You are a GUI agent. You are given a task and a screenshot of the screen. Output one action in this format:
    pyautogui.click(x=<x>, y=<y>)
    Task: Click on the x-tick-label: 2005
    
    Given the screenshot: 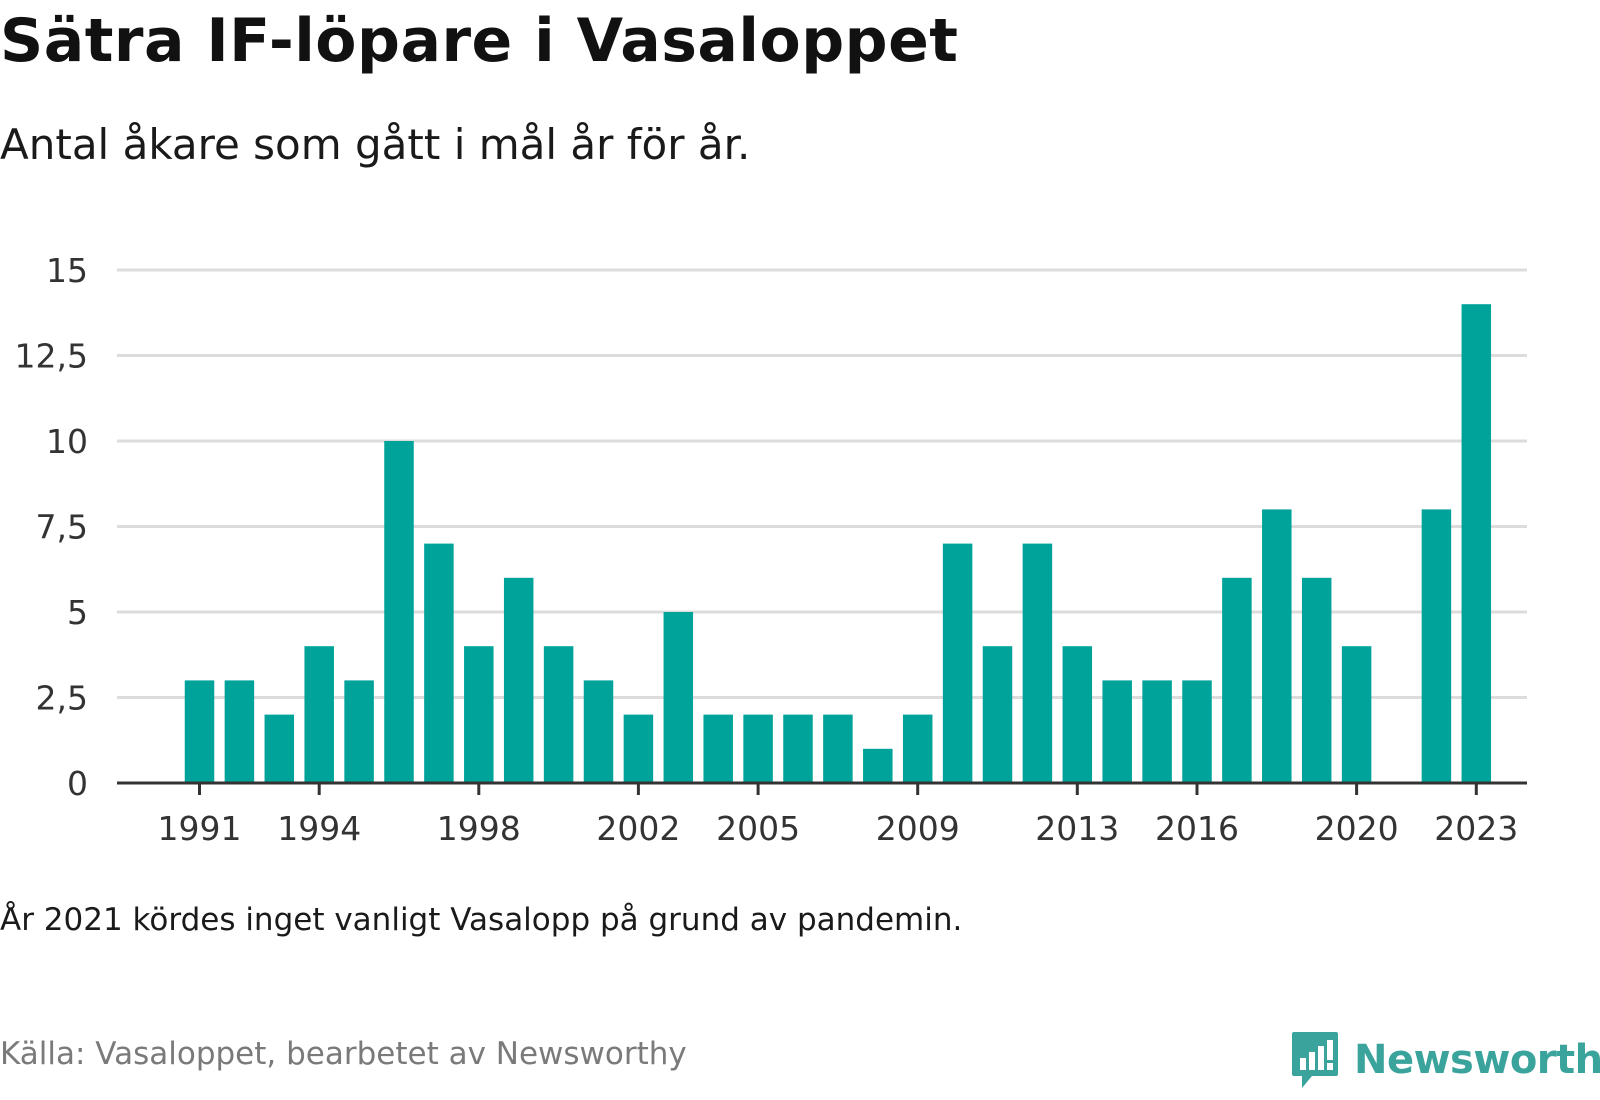 What is the action you would take?
    pyautogui.click(x=758, y=828)
    